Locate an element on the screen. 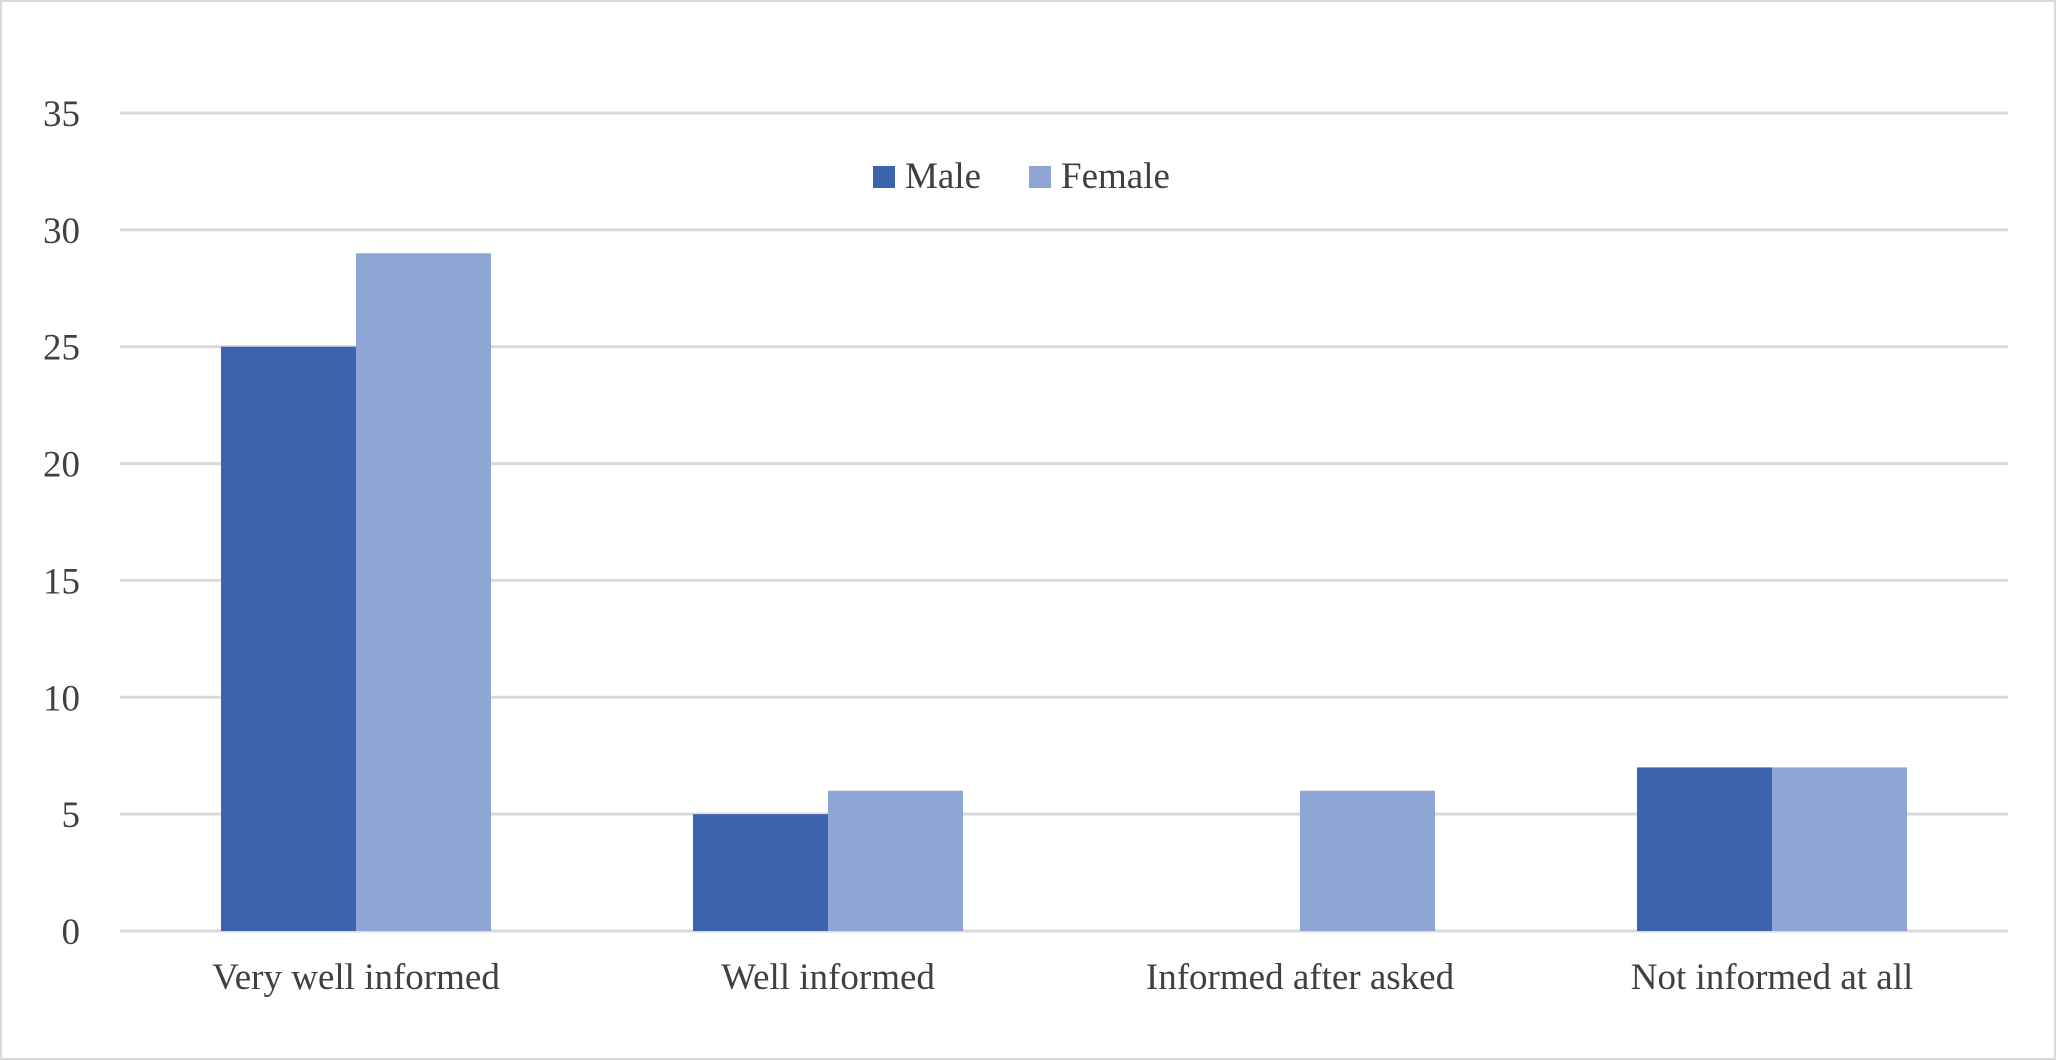 This screenshot has height=1060, width=2056. y-tick-label: 5 is located at coordinates (71, 815).